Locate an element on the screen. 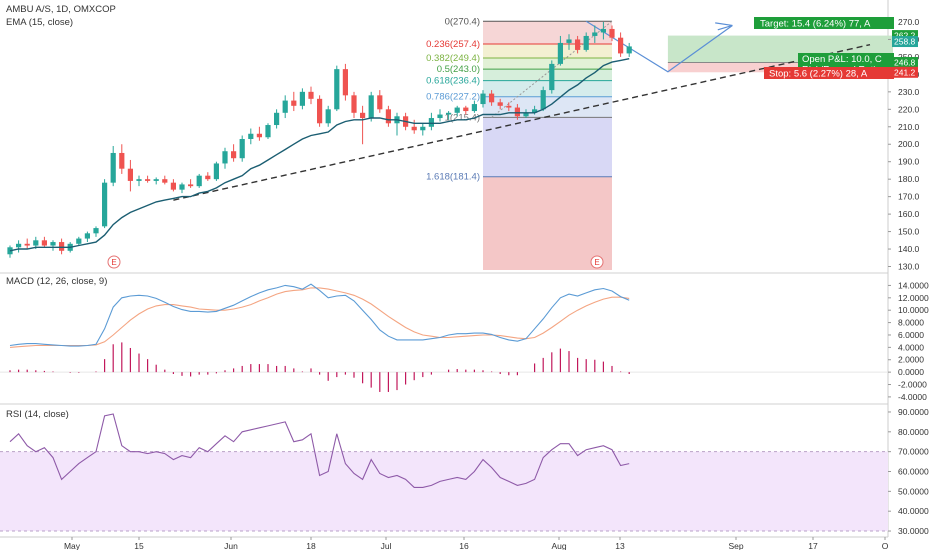 The width and height of the screenshot is (932, 555). macd-line is located at coordinates (319, 315).